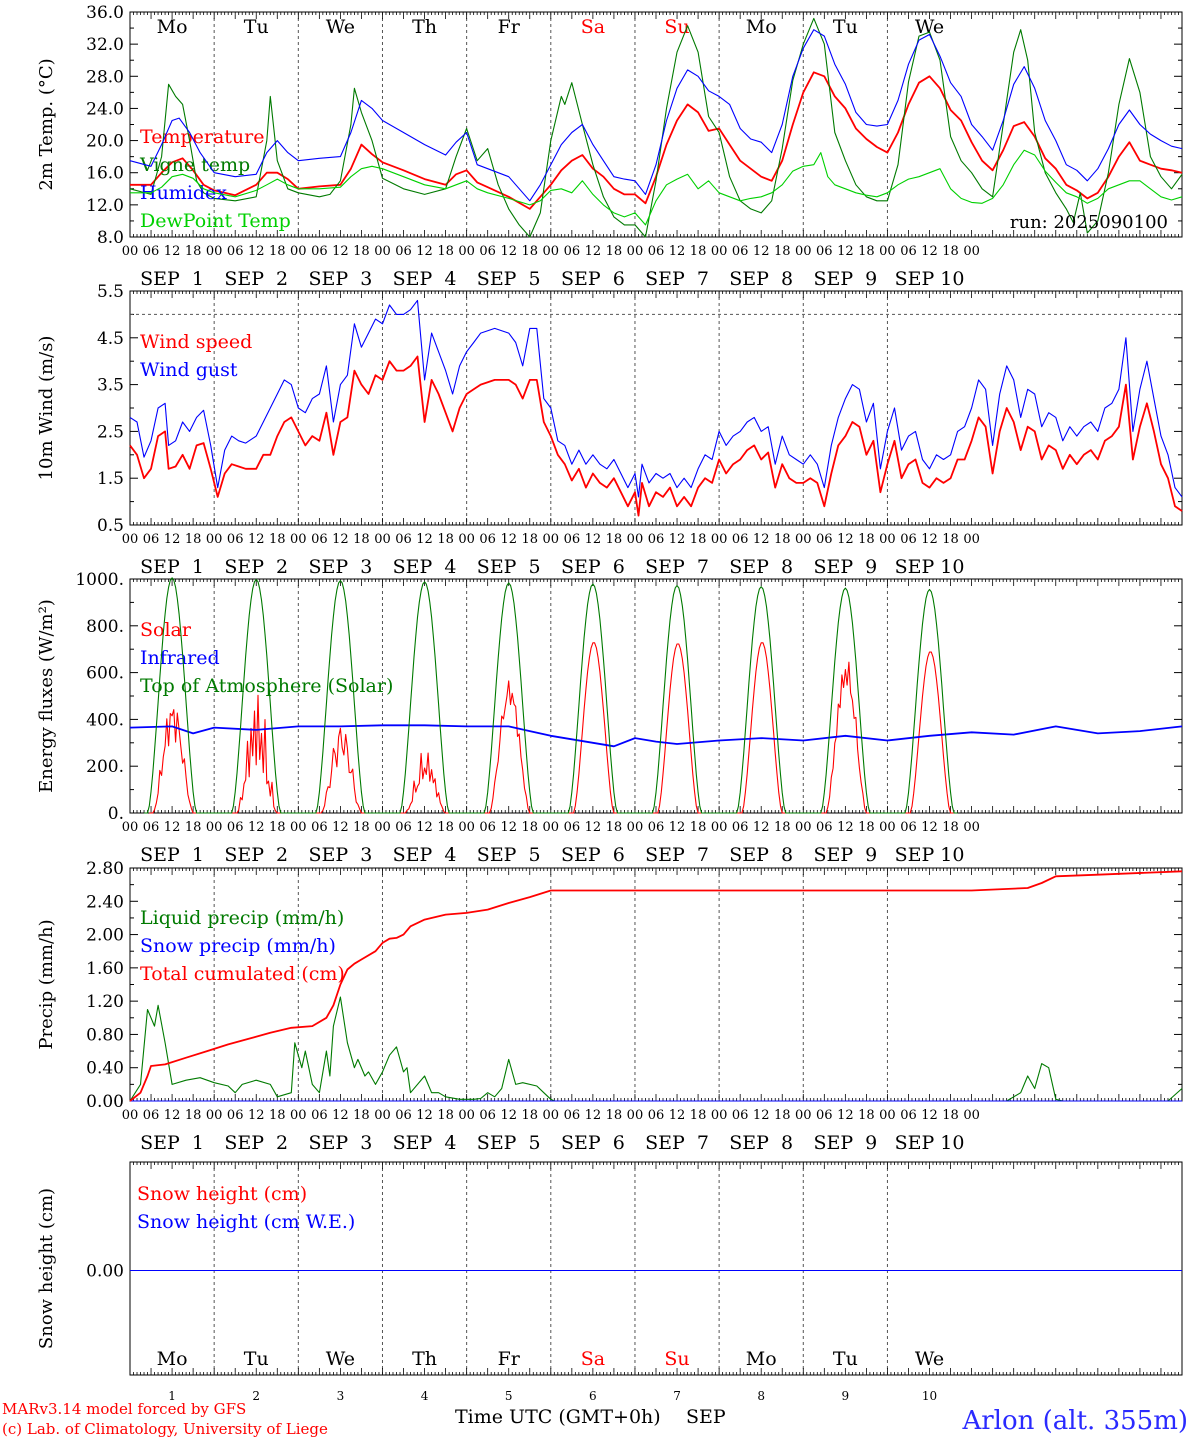 The height and width of the screenshot is (1440, 1194). I want to click on y-tick-label: 1.60, so click(105, 969).